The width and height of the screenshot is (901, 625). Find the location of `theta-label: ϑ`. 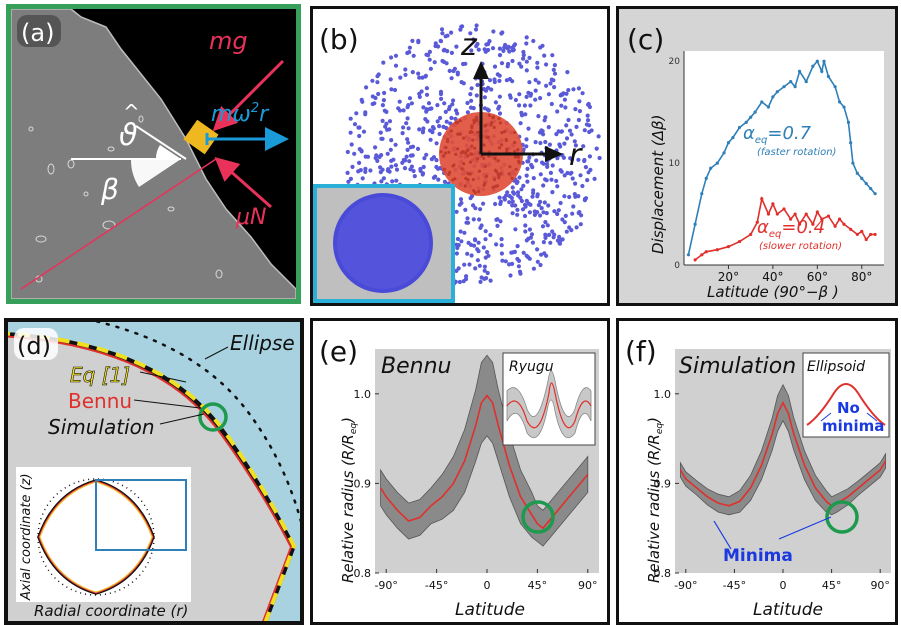

theta-label: ϑ is located at coordinates (128, 135).